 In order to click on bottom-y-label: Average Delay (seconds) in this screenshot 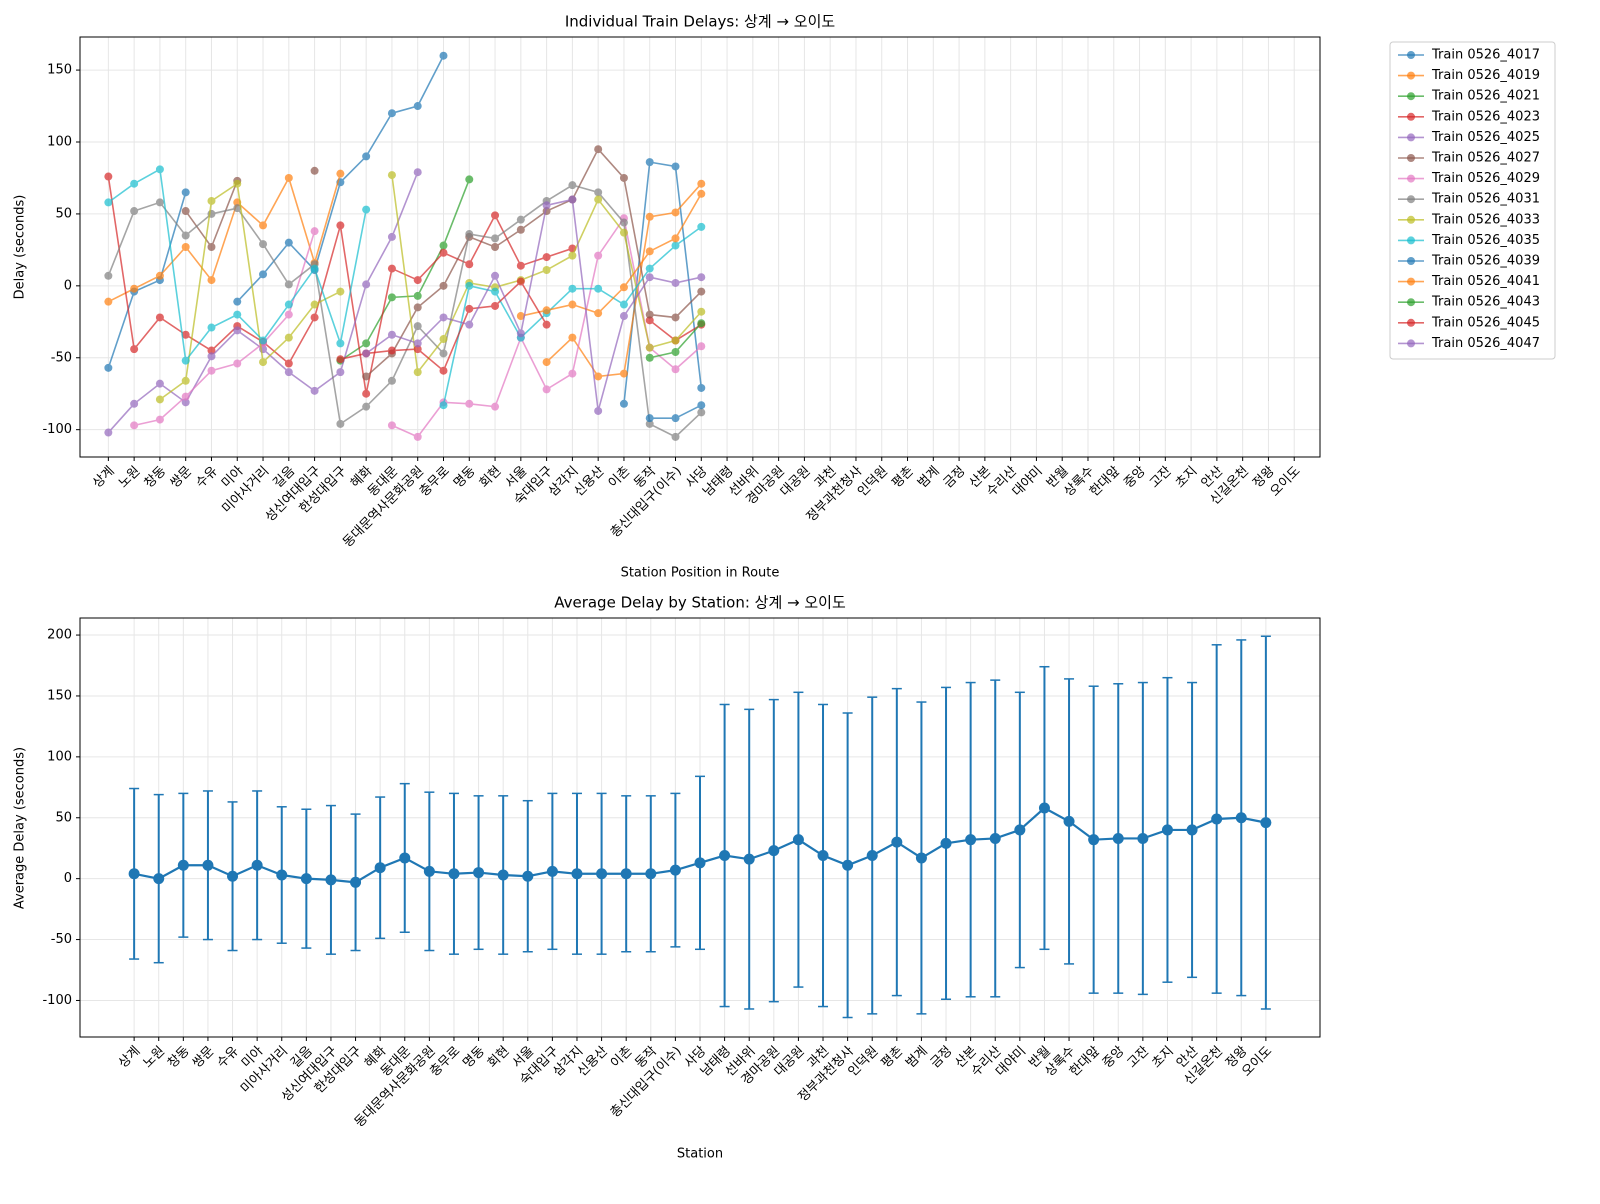, I will do `click(20, 828)`.